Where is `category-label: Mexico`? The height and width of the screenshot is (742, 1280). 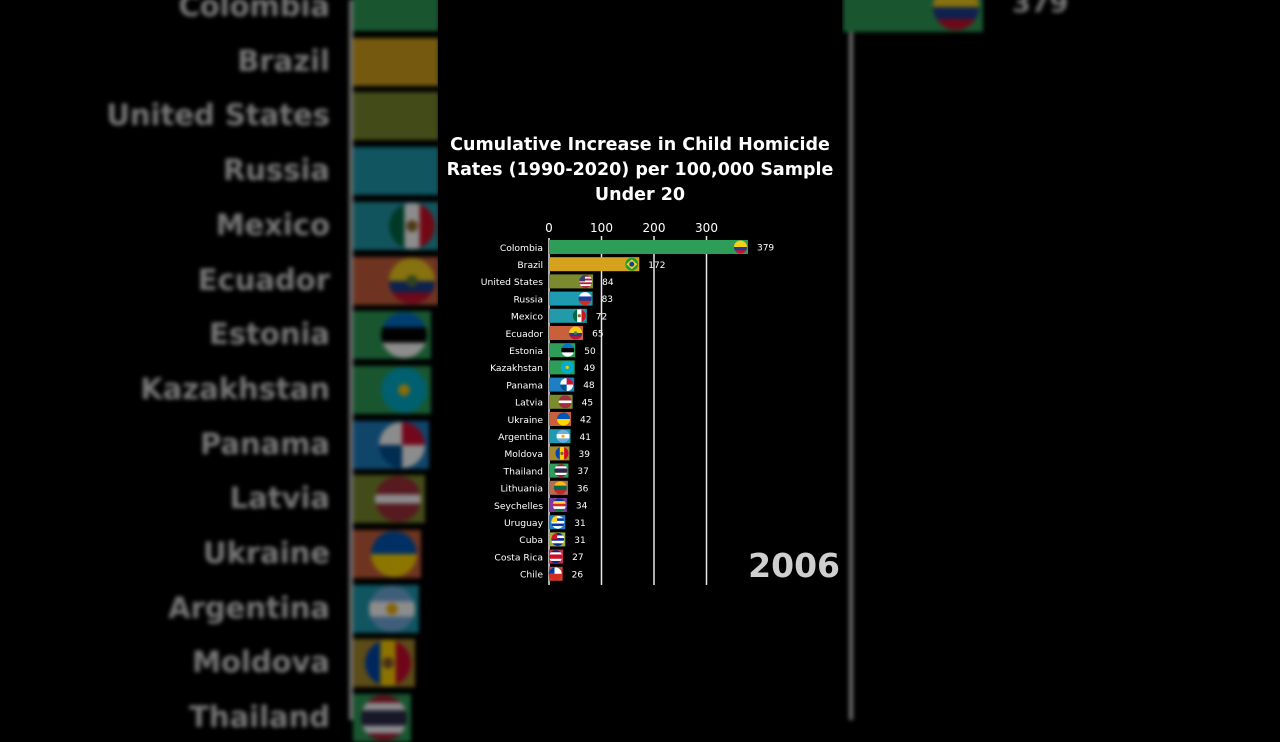
category-label: Mexico is located at coordinates (527, 317).